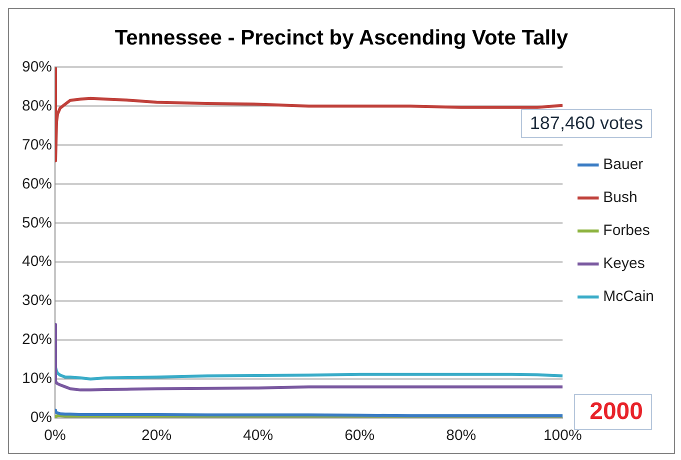  What do you see at coordinates (37, 379) in the screenshot?
I see `y-tick-label: 10%` at bounding box center [37, 379].